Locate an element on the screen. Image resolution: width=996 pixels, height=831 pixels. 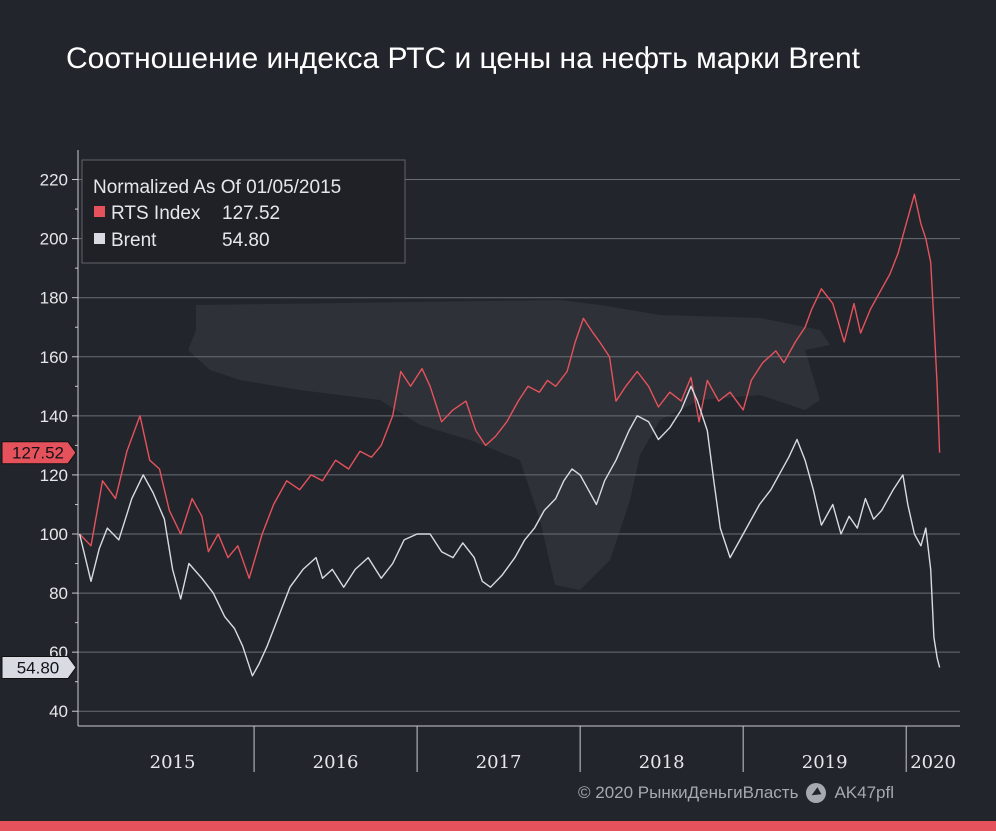
copyright-text: © 2020 РынкиДеньгиВласть is located at coordinates (688, 792).